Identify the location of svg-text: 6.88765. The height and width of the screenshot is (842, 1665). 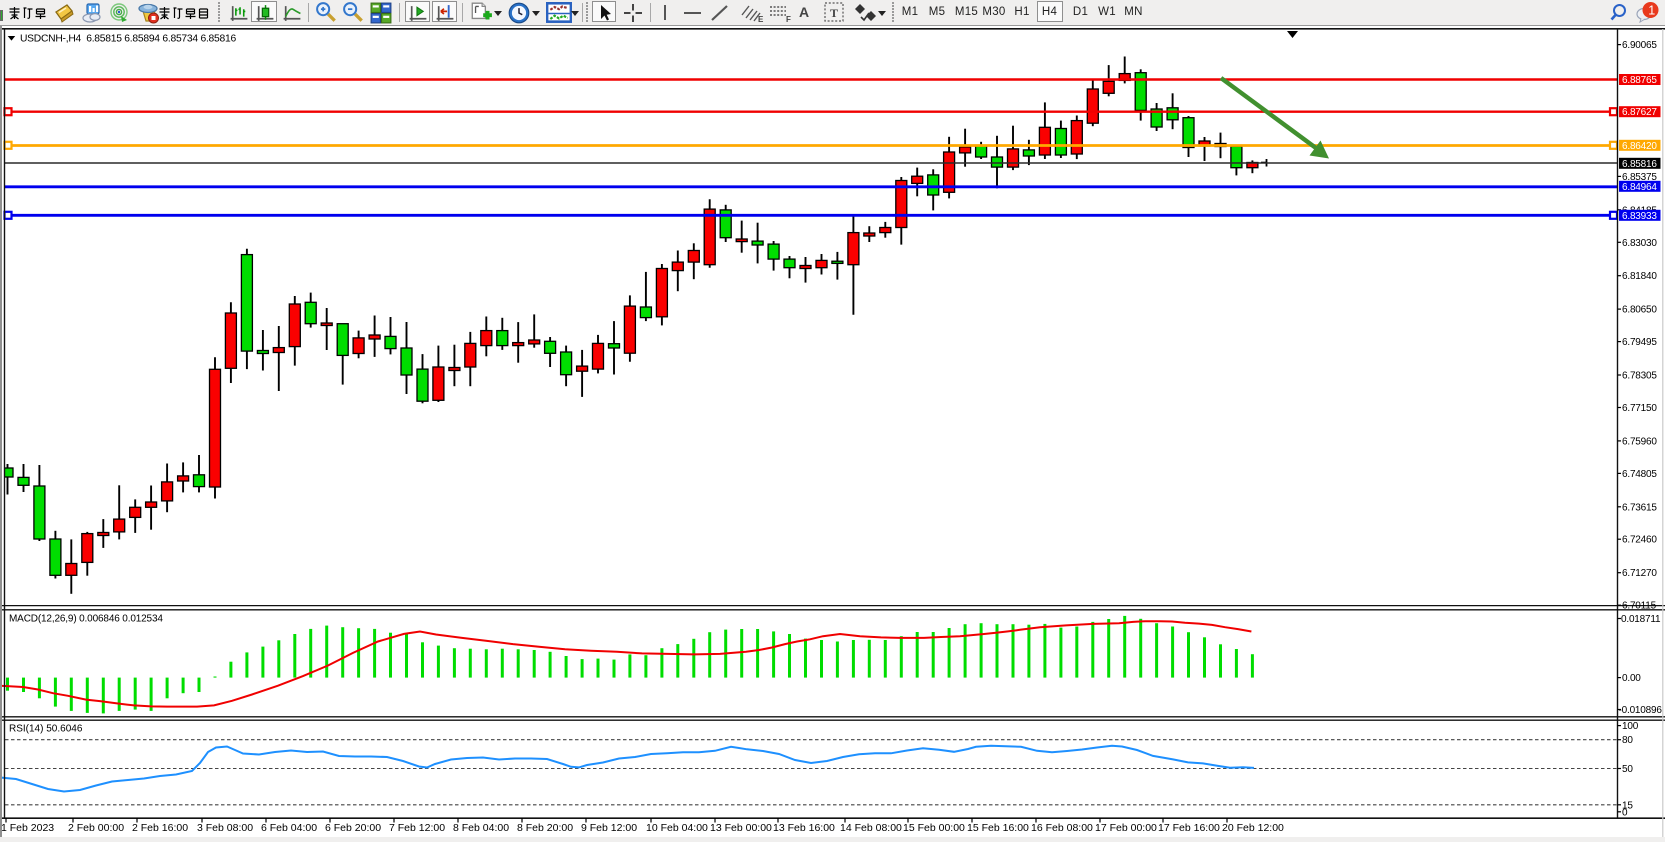
(1639, 80).